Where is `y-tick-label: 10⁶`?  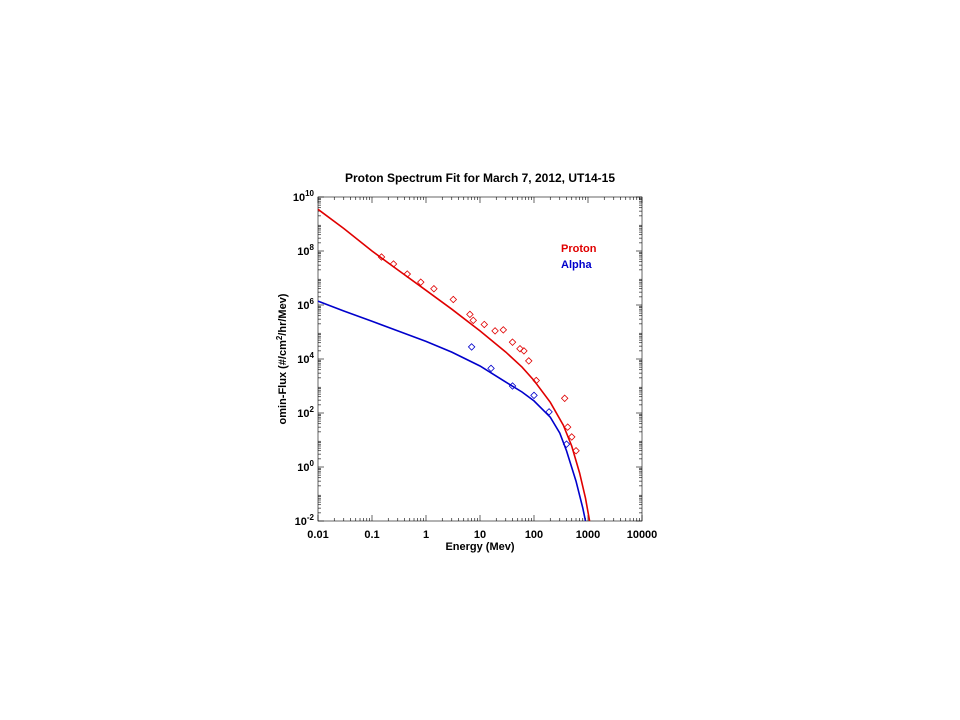 y-tick-label: 10⁶ is located at coordinates (305, 304).